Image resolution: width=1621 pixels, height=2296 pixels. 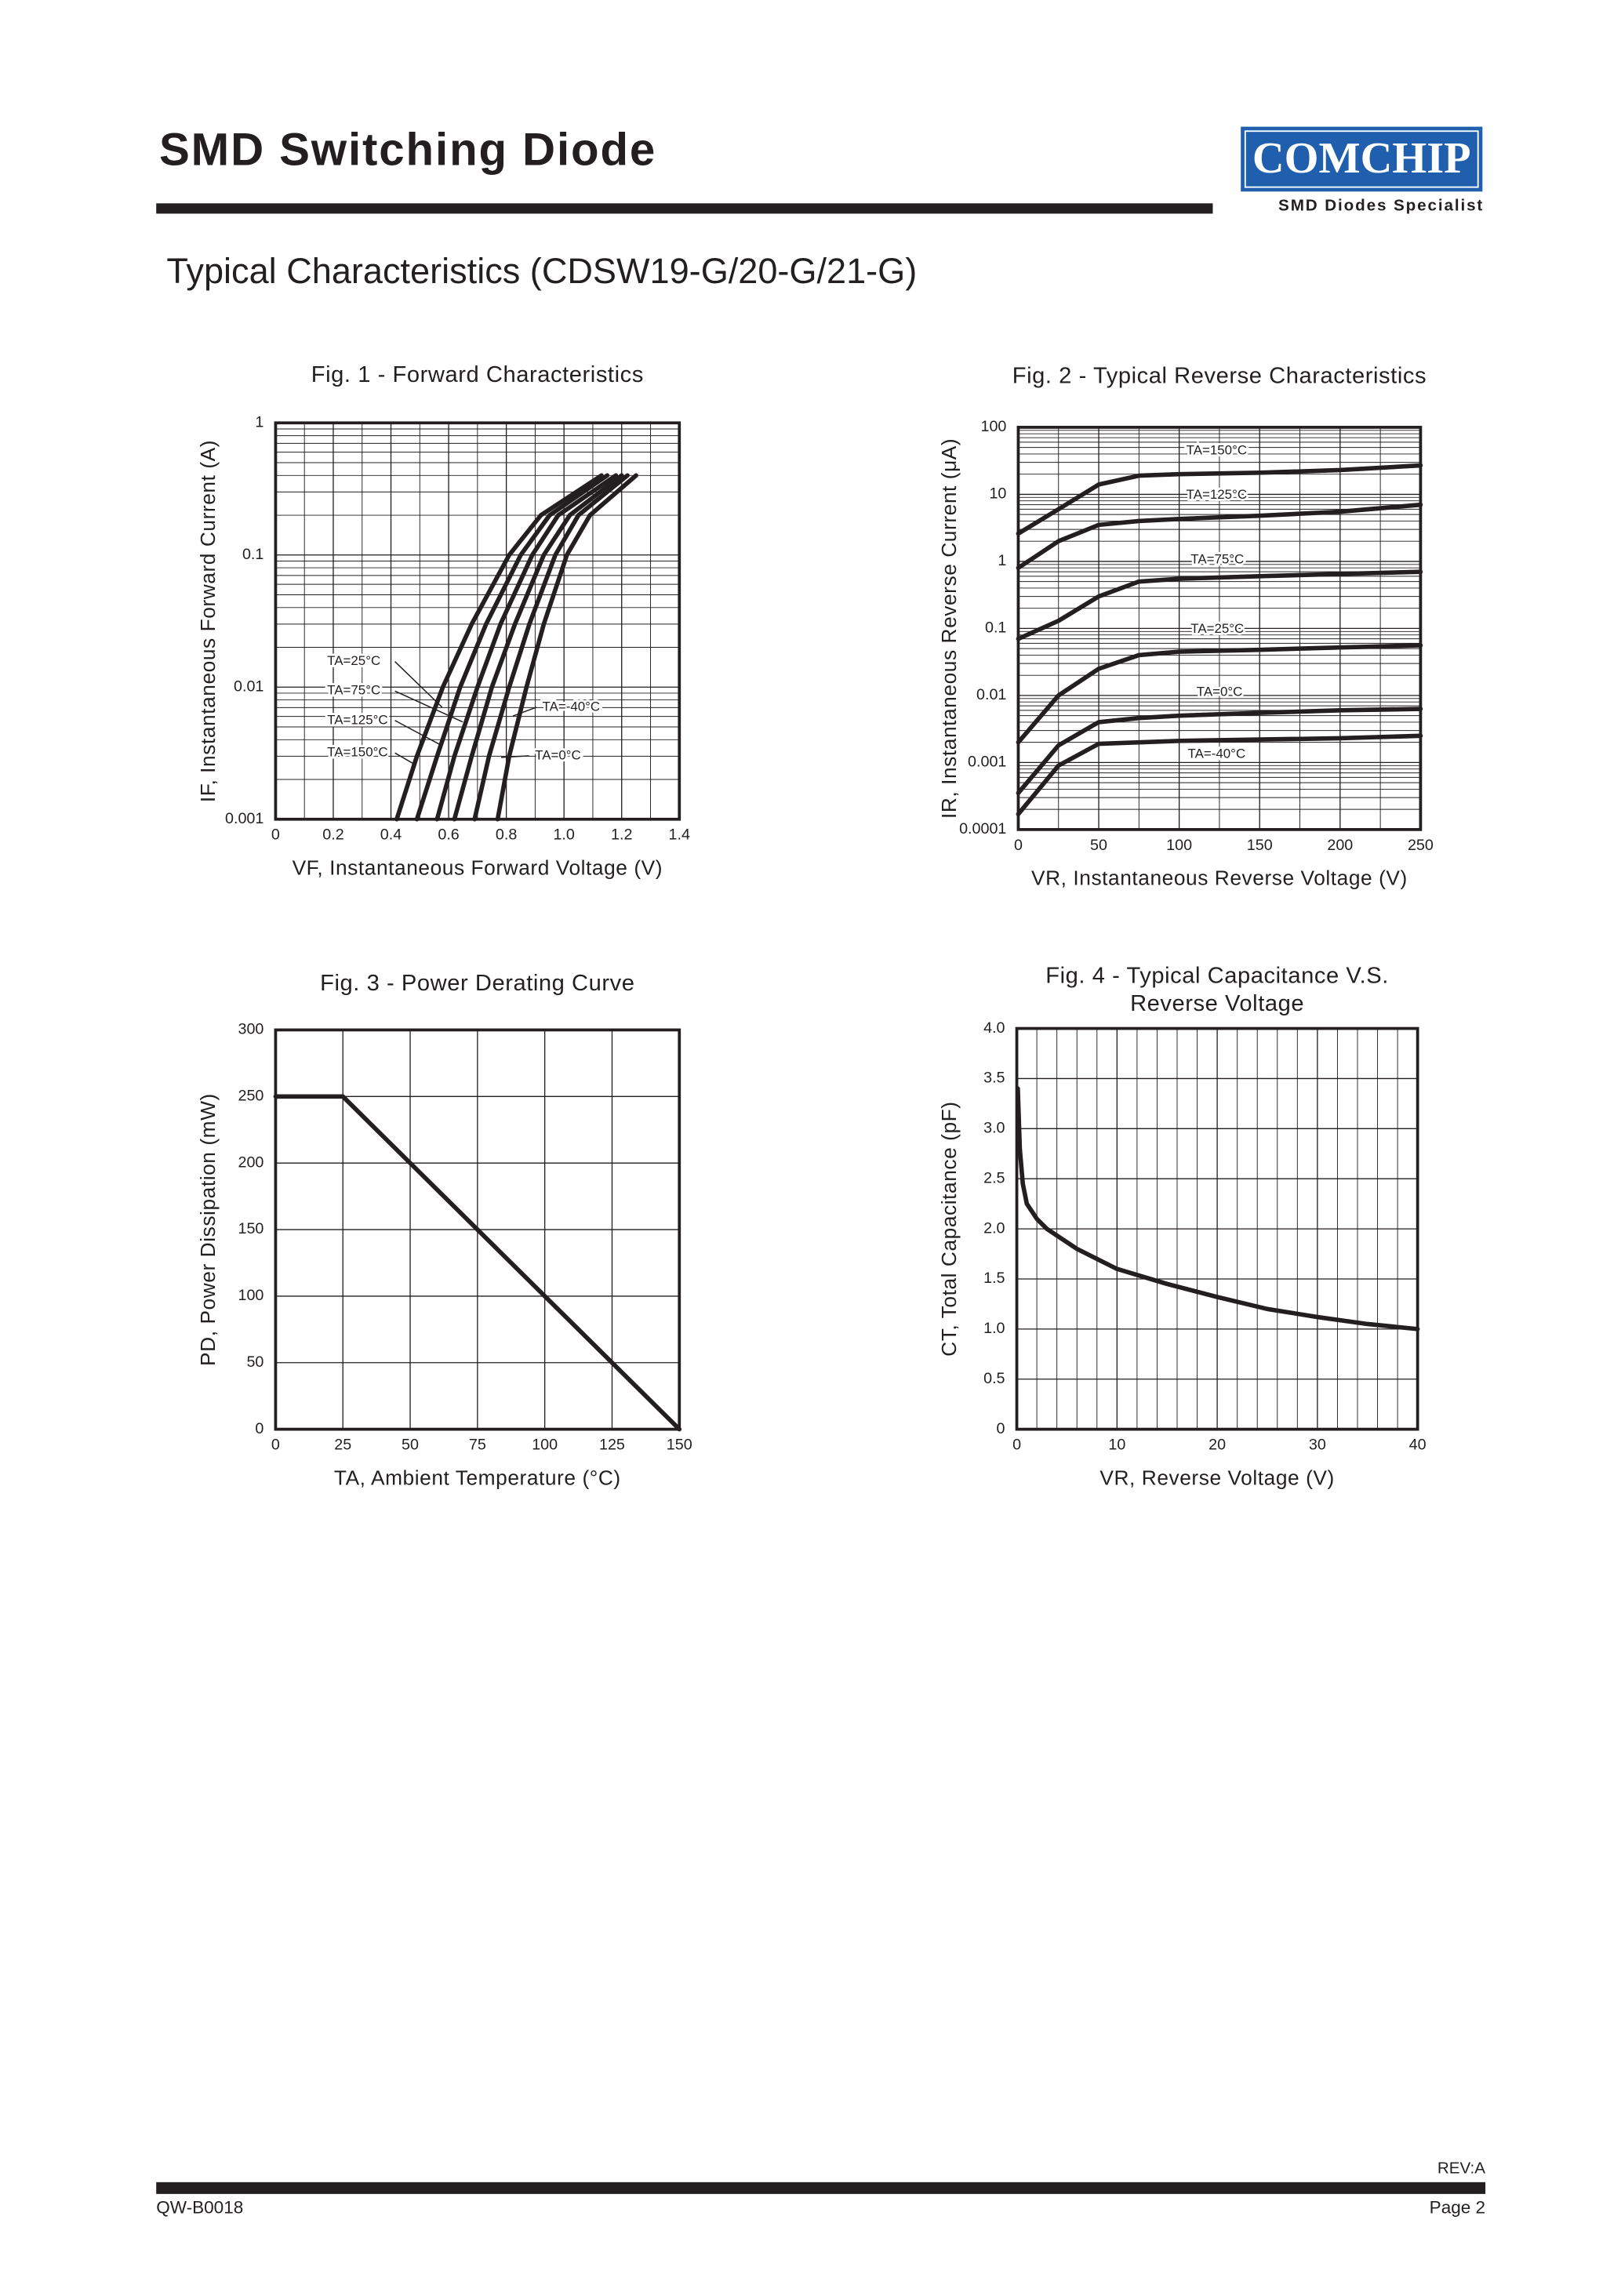 I want to click on y-tick-label: 0.5, so click(x=994, y=1378).